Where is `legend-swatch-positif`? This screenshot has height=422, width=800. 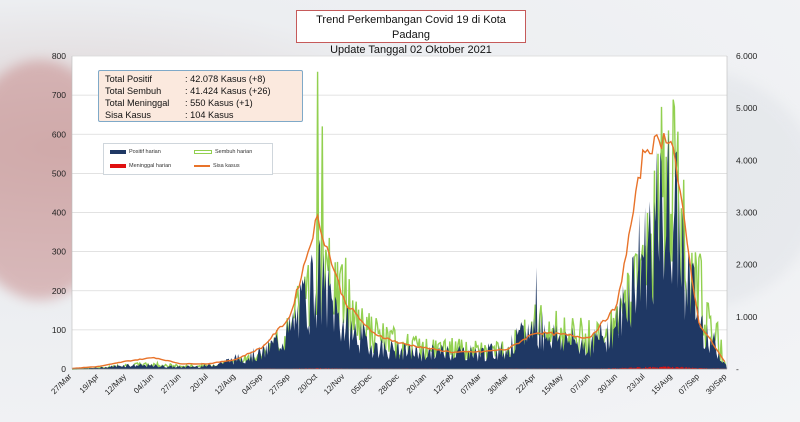
legend-swatch-positif is located at coordinates (118, 152).